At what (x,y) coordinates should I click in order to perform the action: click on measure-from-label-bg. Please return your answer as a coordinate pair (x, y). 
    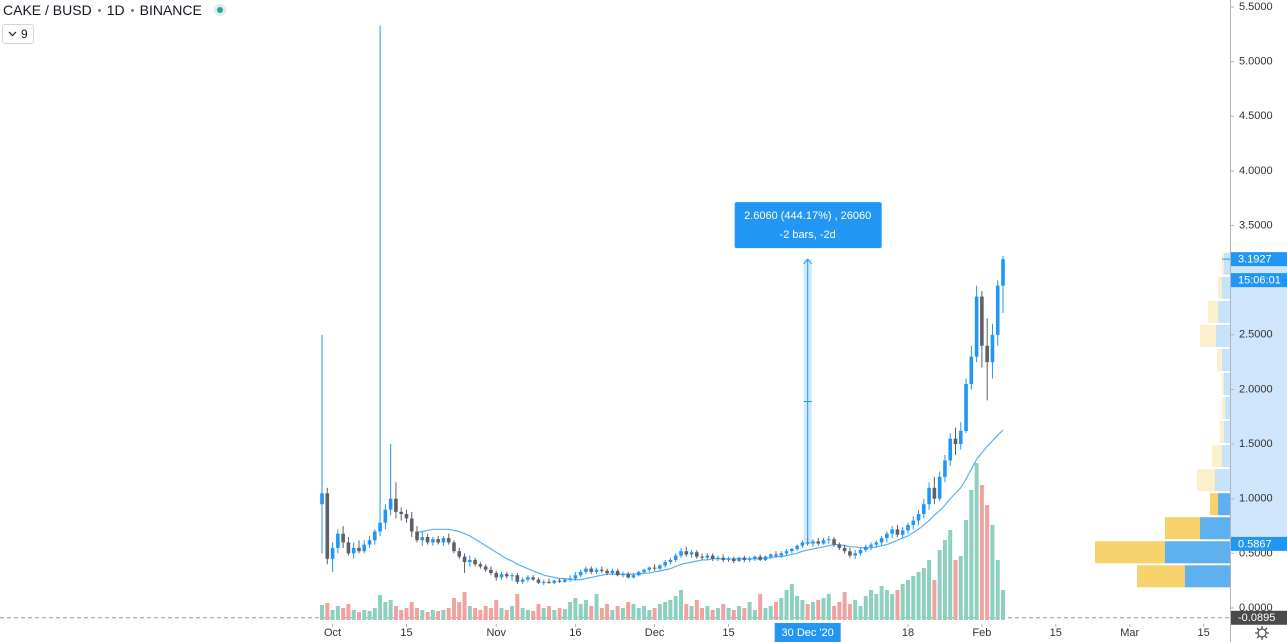
    Looking at the image, I should click on (1259, 543).